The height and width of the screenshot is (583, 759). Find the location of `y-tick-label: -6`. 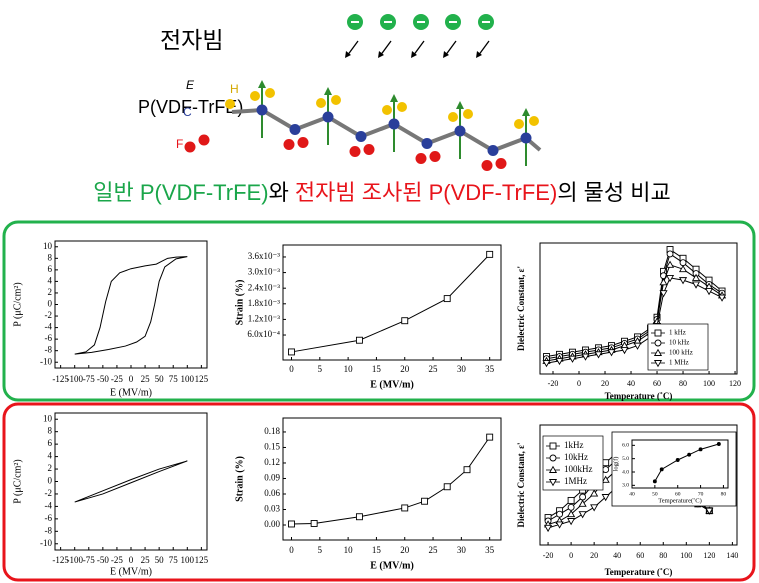

y-tick-label: -6 is located at coordinates (49, 338).